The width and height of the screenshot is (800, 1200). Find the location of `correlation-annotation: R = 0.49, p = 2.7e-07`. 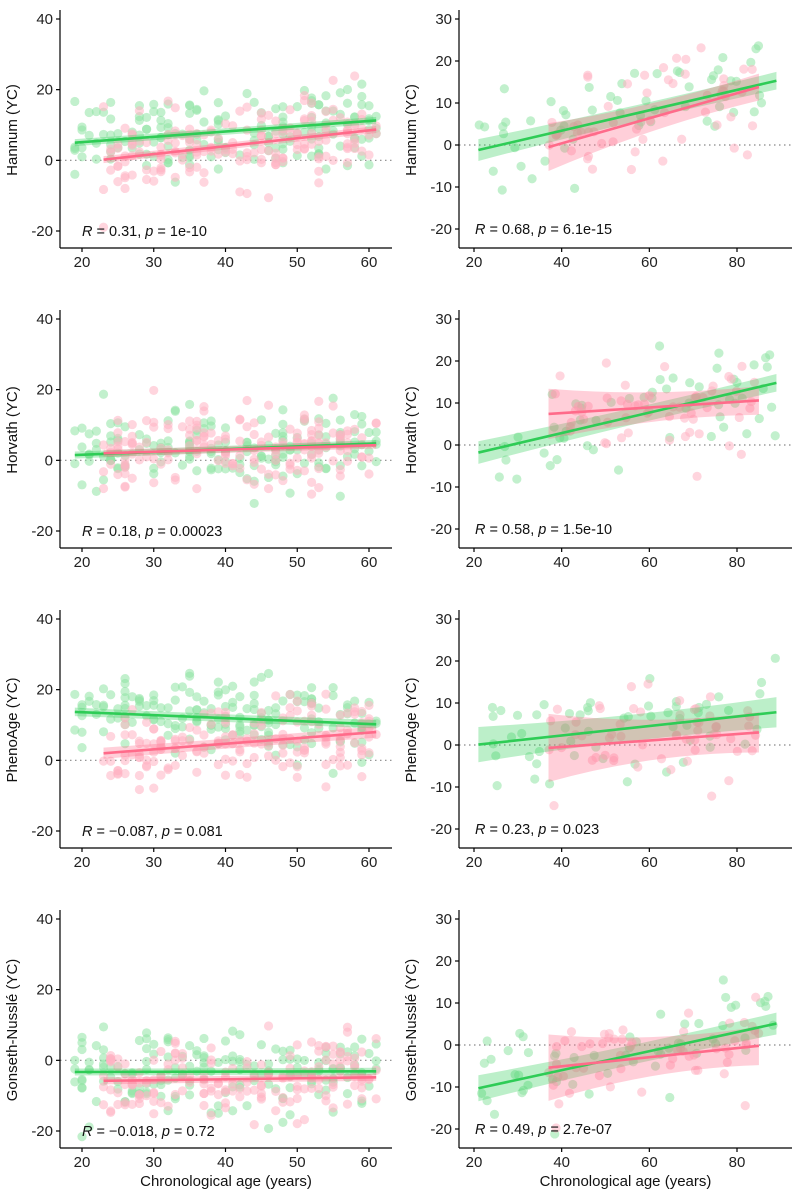

correlation-annotation: R = 0.49, p = 2.7e-07 is located at coordinates (543, 1130).